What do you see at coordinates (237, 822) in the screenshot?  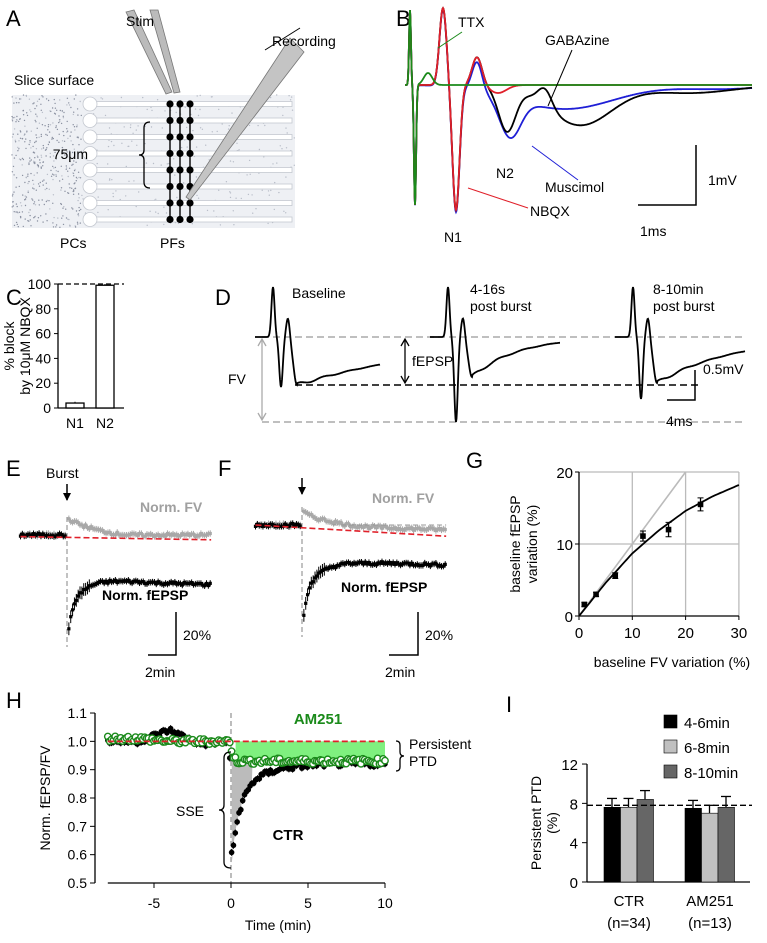 I see `h-ctr-point` at bounding box center [237, 822].